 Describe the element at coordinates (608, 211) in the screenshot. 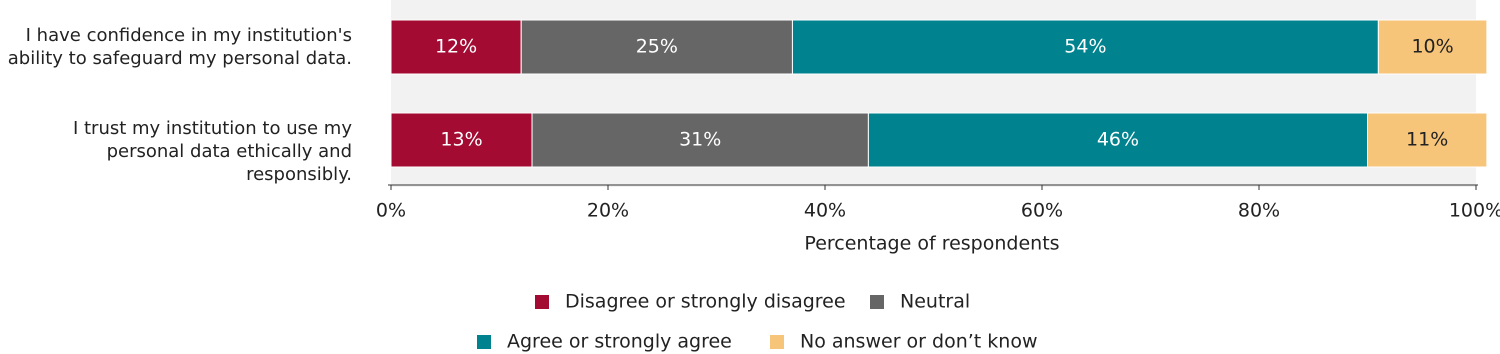

I see `x-tick-label: 20%` at that location.